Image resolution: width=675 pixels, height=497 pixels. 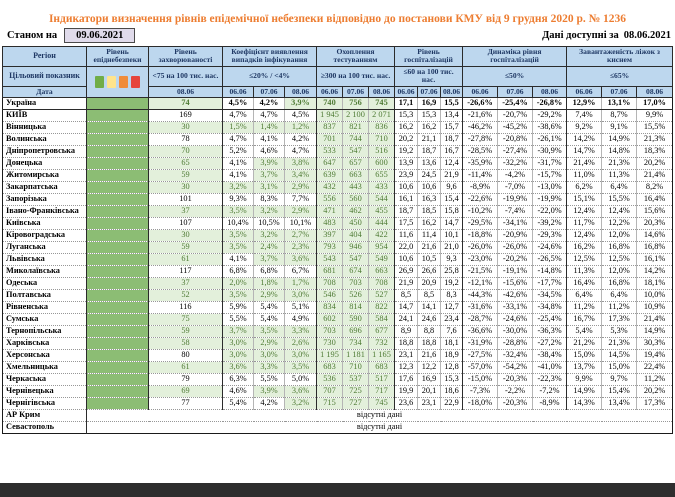 What do you see at coordinates (451, 259) in the screenshot?
I see `value-cell: 9,3` at bounding box center [451, 259].